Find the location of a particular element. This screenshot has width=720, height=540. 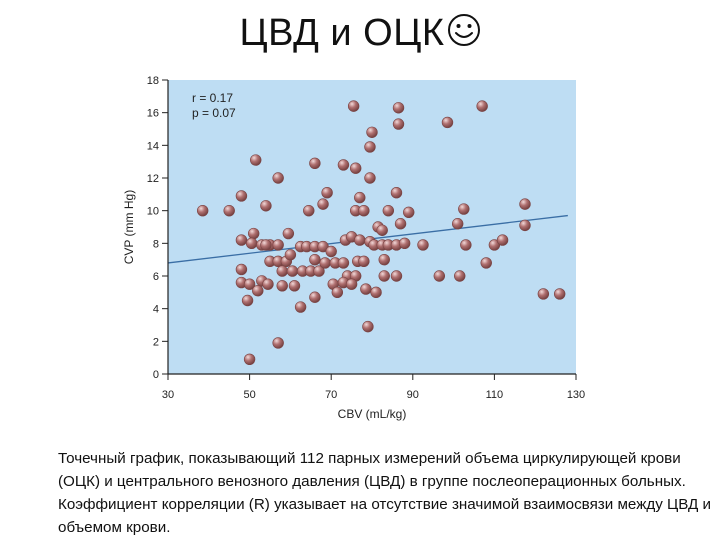

y-tick-label: 12 is located at coordinates (153, 179).